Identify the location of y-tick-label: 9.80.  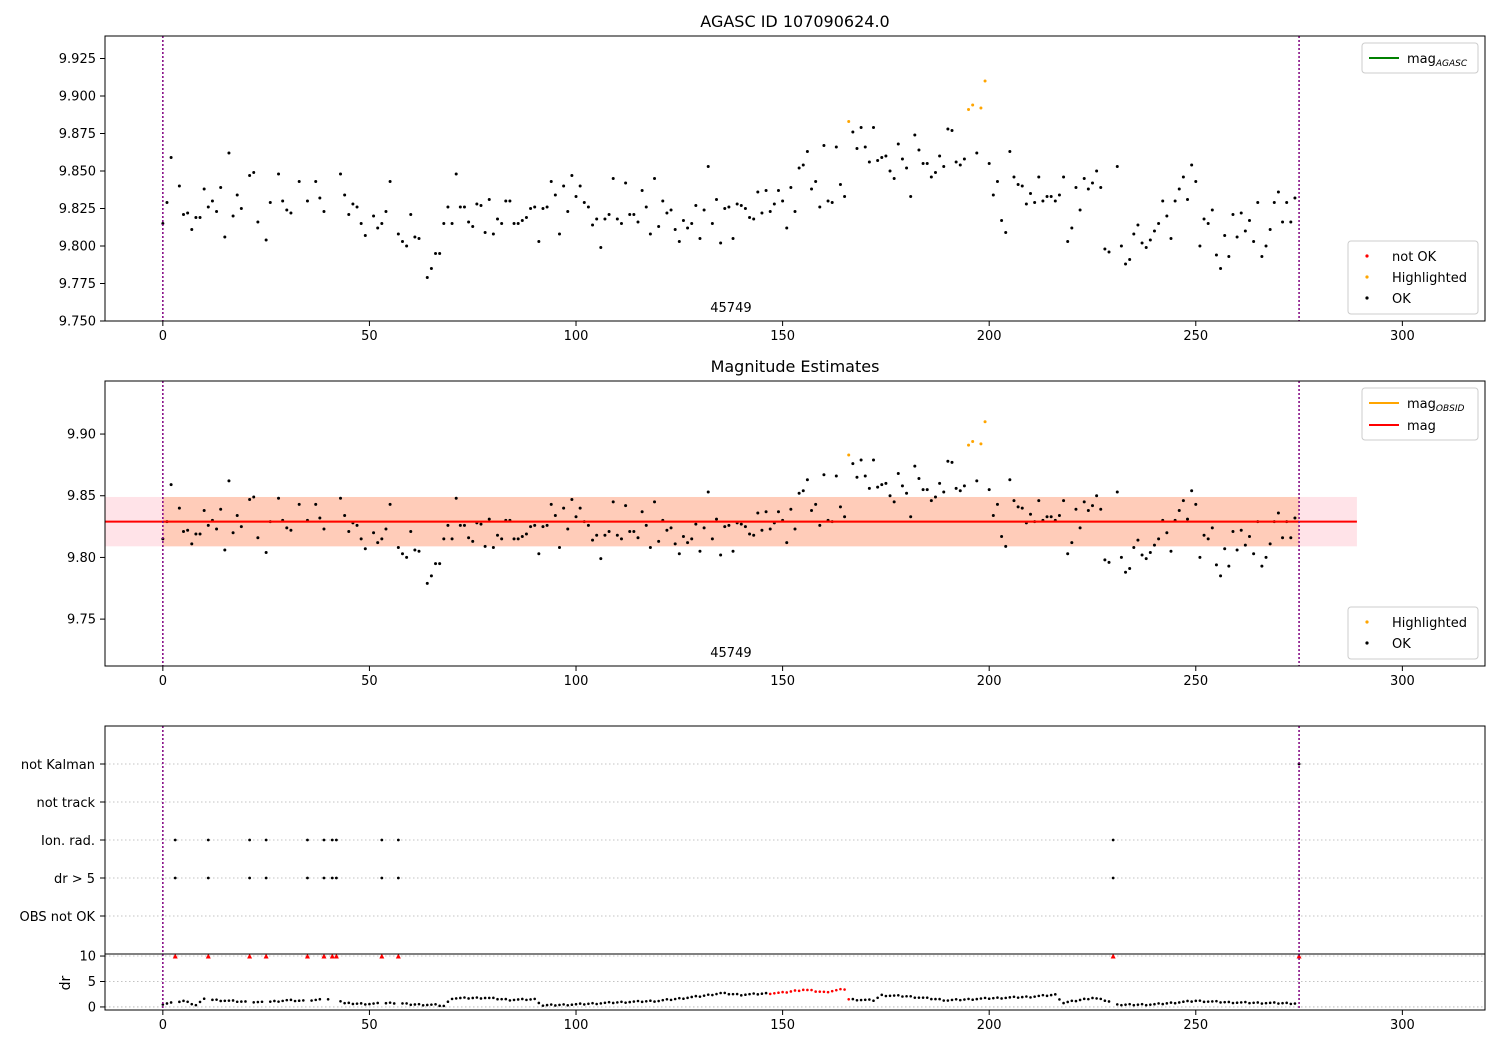
(81, 558).